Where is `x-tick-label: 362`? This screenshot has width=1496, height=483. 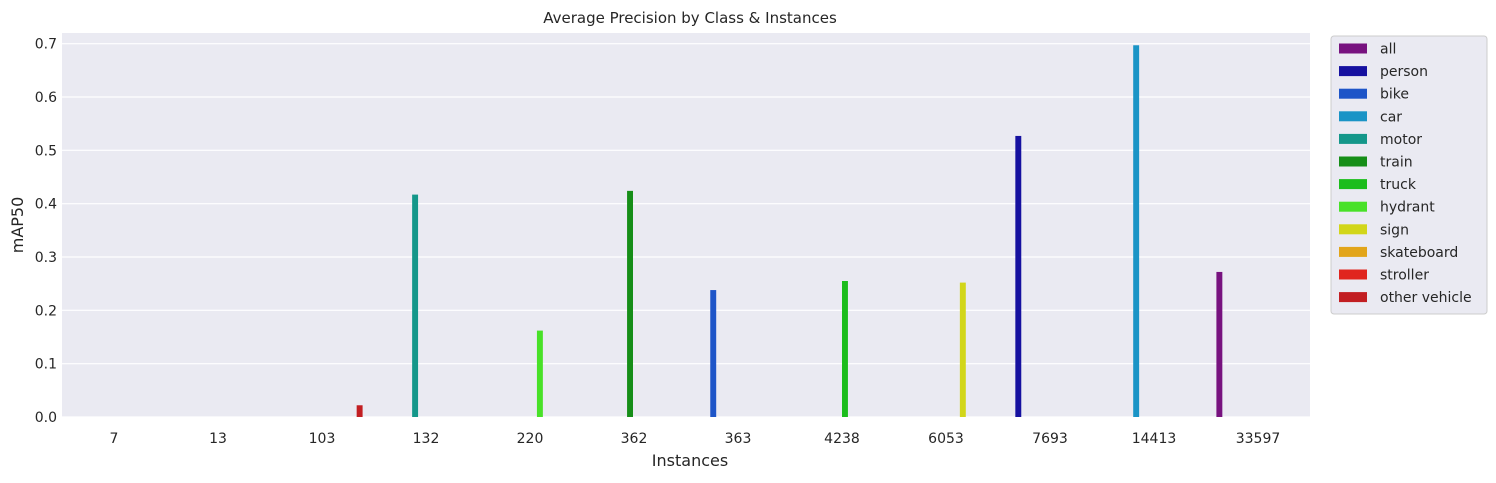
x-tick-label: 362 is located at coordinates (634, 439).